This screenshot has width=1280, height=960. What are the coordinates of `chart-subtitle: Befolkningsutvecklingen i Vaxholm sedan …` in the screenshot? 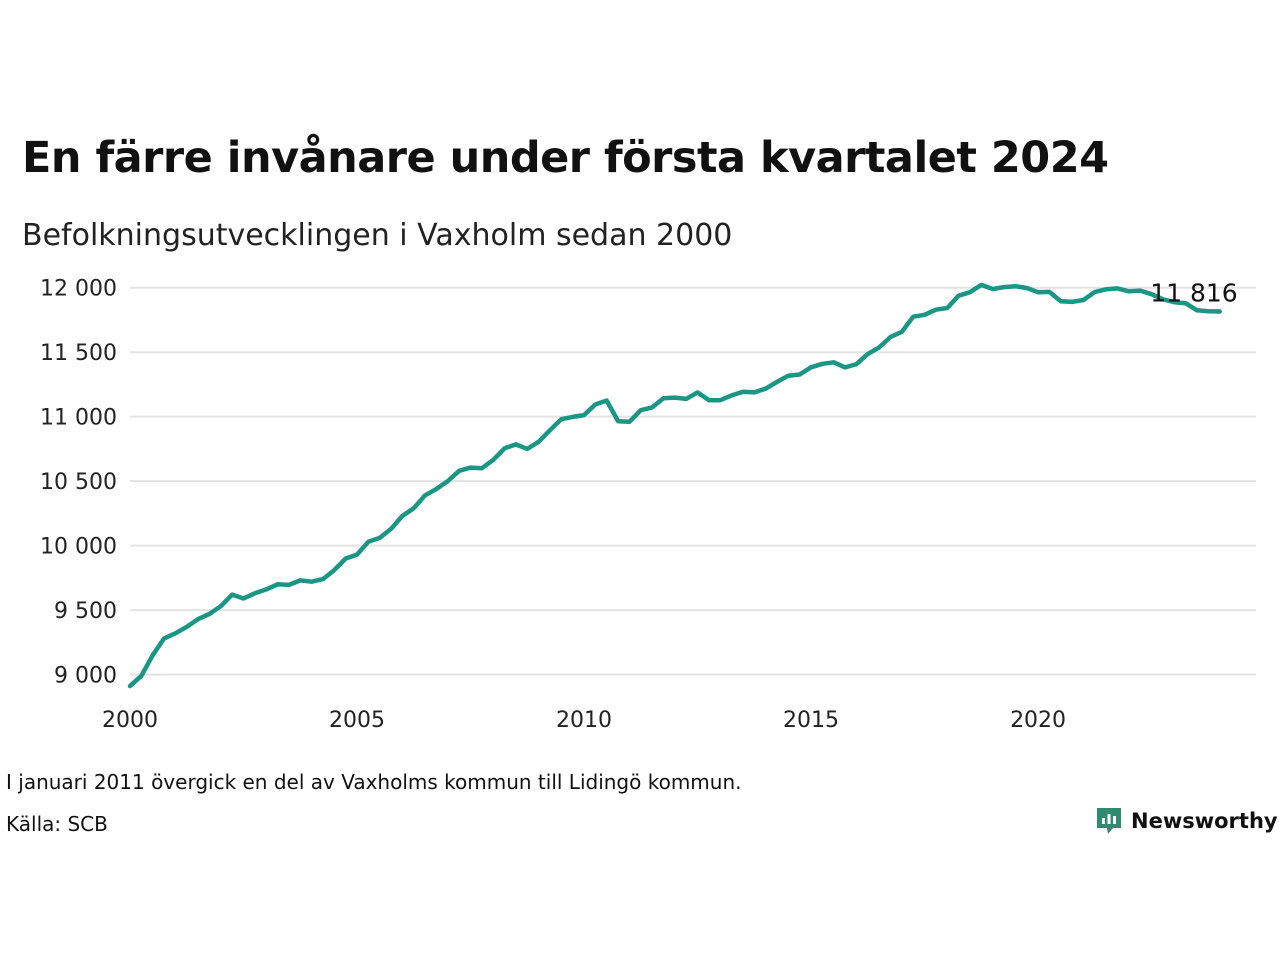 It's located at (377, 235).